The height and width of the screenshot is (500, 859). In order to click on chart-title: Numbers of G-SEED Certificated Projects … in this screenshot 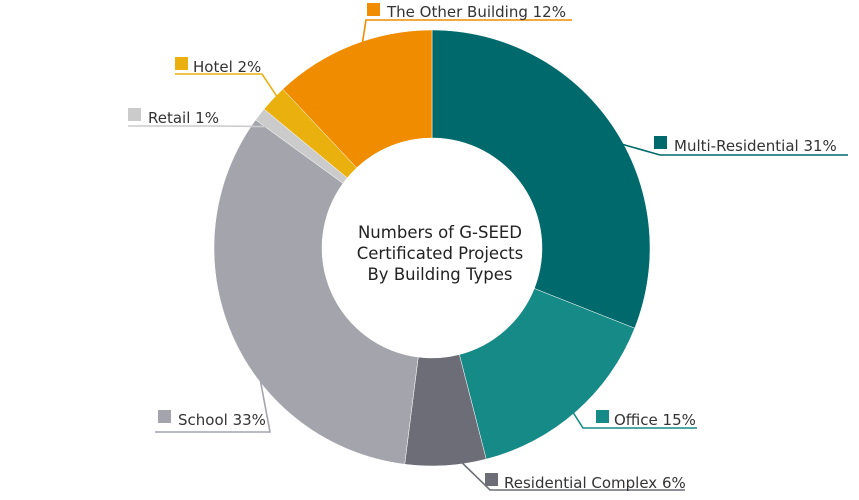, I will do `click(440, 253)`.